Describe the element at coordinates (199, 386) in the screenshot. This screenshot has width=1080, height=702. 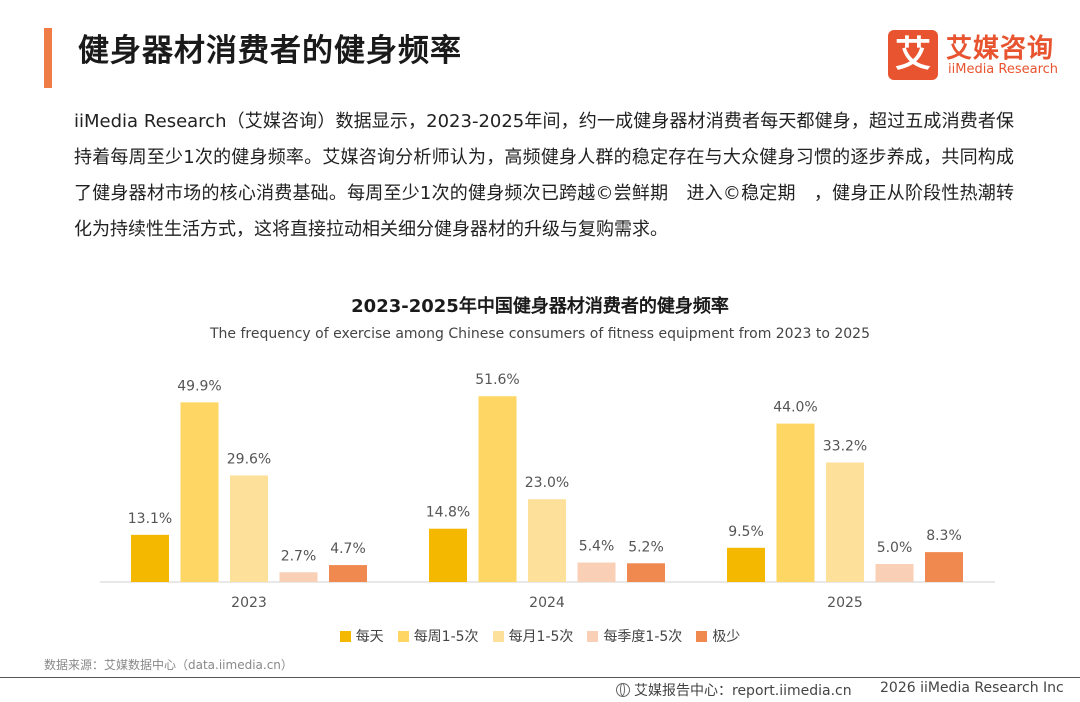
I see `data-label-2023-1: 49.9%` at that location.